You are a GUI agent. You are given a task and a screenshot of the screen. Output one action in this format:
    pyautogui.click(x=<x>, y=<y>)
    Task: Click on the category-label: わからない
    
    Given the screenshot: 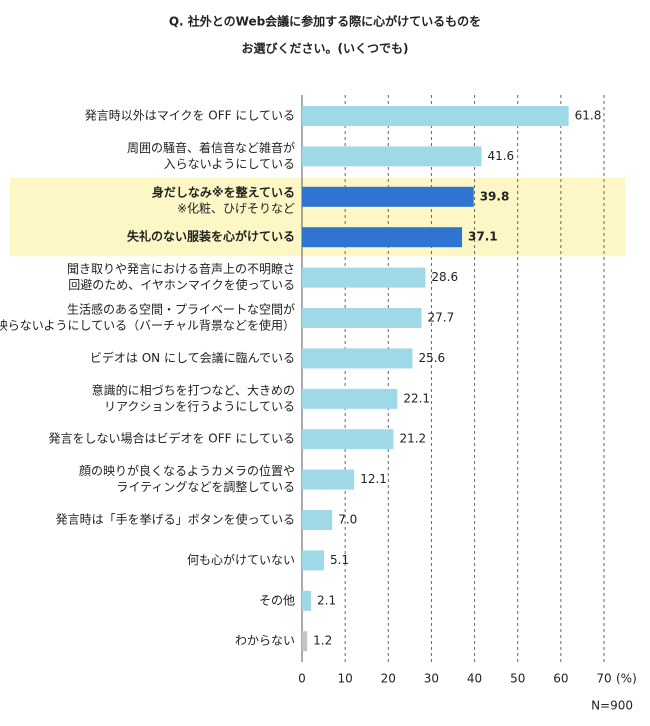 What is the action you would take?
    pyautogui.click(x=265, y=641)
    